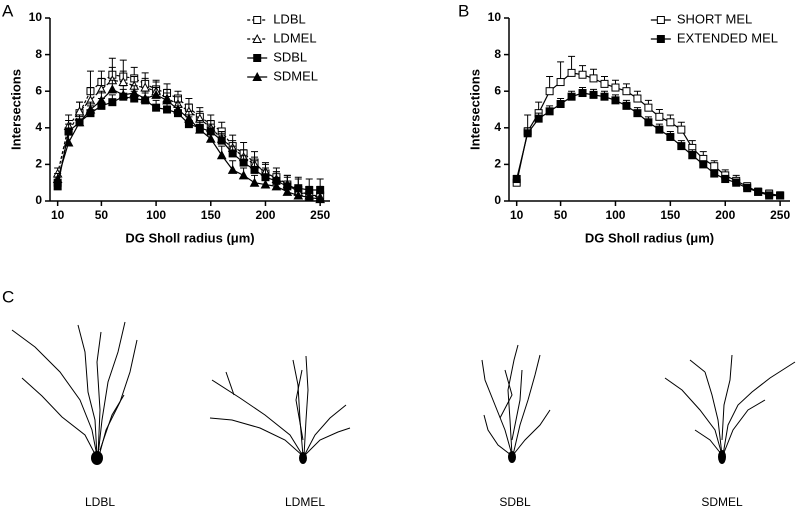 This screenshot has height=513, width=800. What do you see at coordinates (615, 215) in the screenshot?
I see `x-tick-label: 100` at bounding box center [615, 215].